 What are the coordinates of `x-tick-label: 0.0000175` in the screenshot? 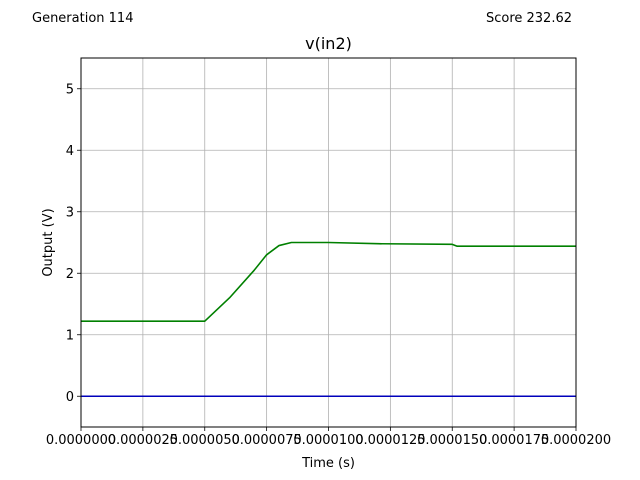 It's located at (514, 440).